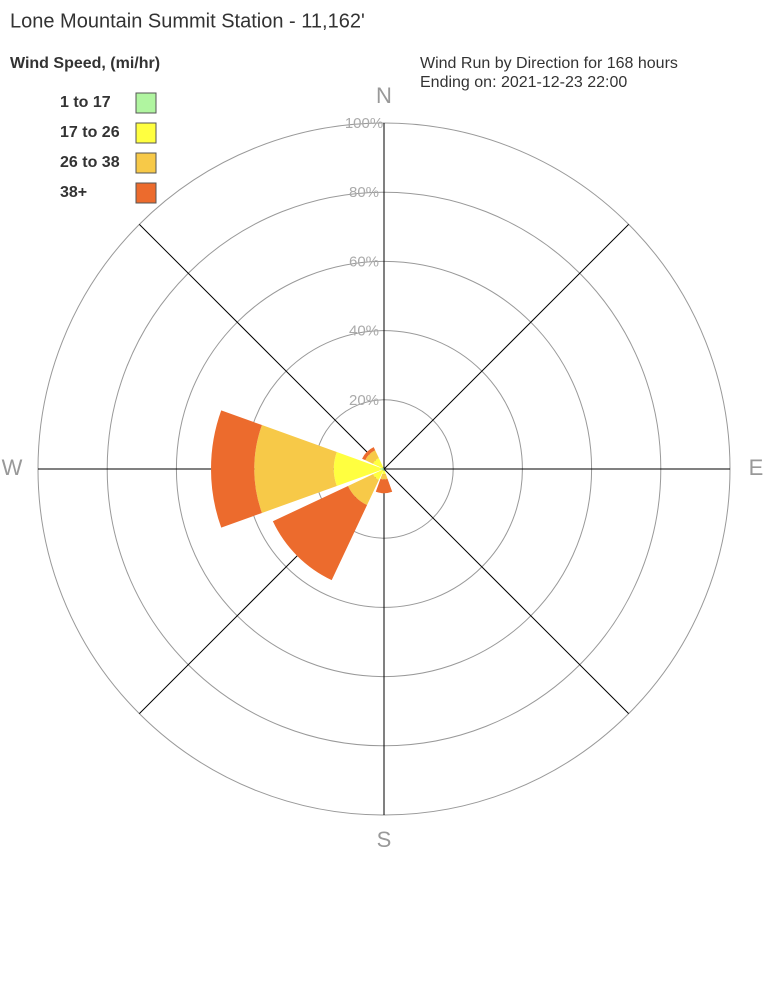  I want to click on legend-label: 1 to 17, so click(85, 102).